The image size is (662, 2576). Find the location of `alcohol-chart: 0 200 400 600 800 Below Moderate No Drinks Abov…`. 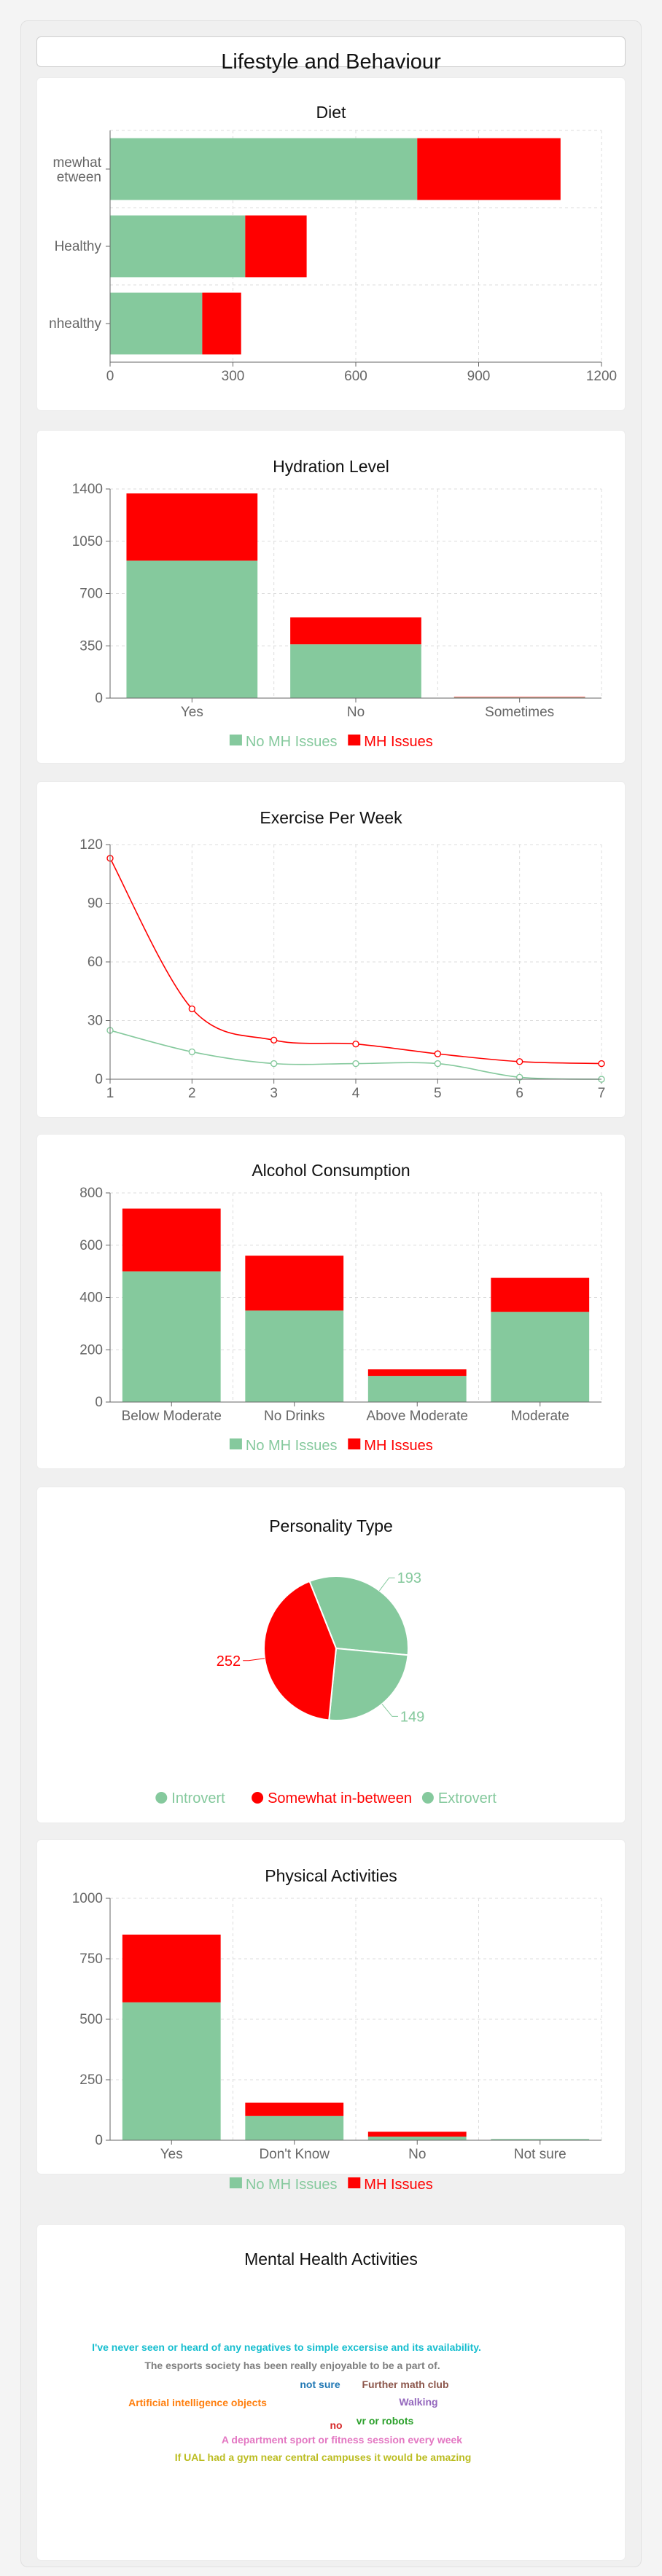

alcohol-chart: 0 200 400 600 800 Below Moderate No Drinks Abov… is located at coordinates (340, 1320).